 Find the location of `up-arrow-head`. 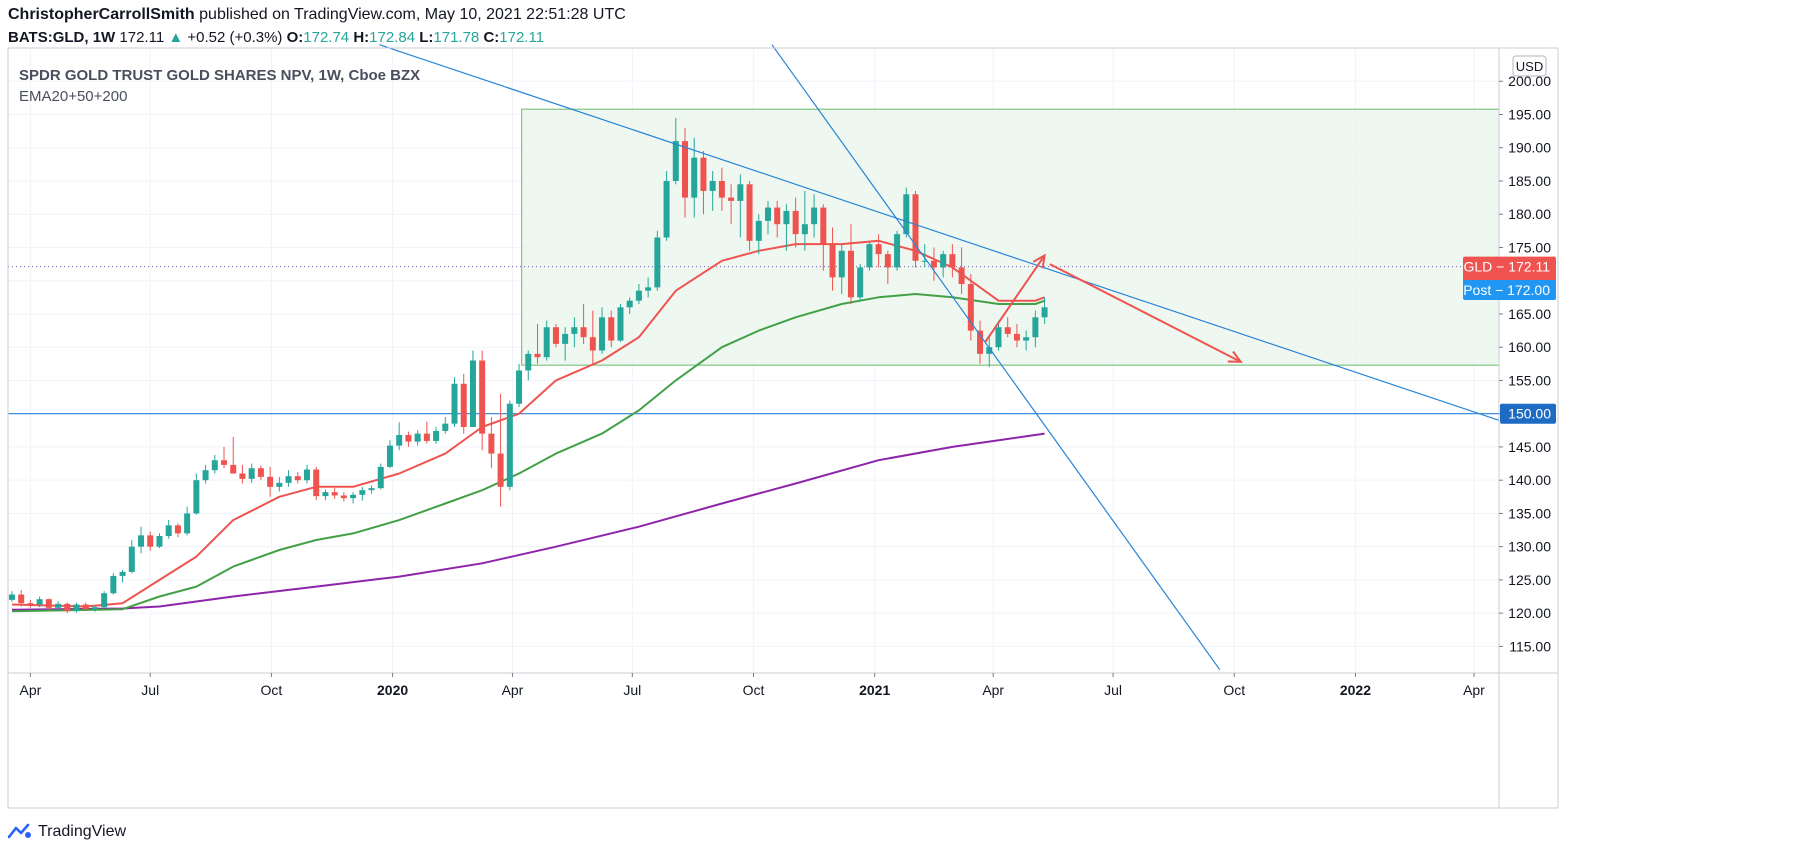

up-arrow-head is located at coordinates (1039, 261).